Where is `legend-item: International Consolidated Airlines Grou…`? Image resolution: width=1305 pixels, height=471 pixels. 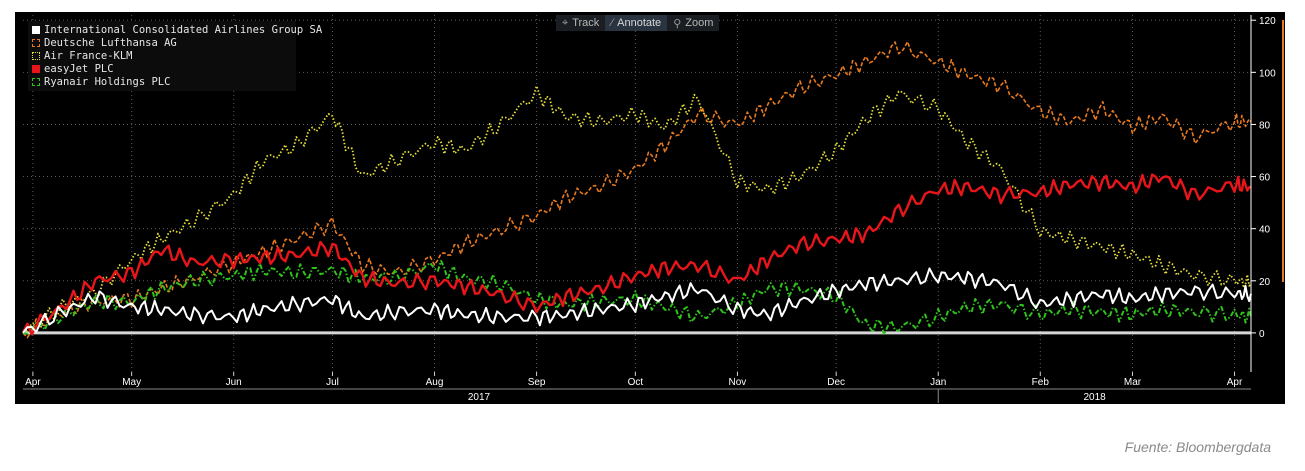 legend-item: International Consolidated Airlines Grou… is located at coordinates (177, 29).